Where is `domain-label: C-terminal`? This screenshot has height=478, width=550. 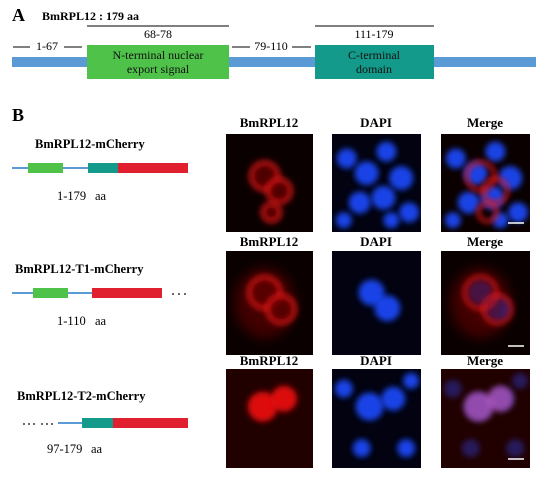 domain-label: C-terminal is located at coordinates (374, 55).